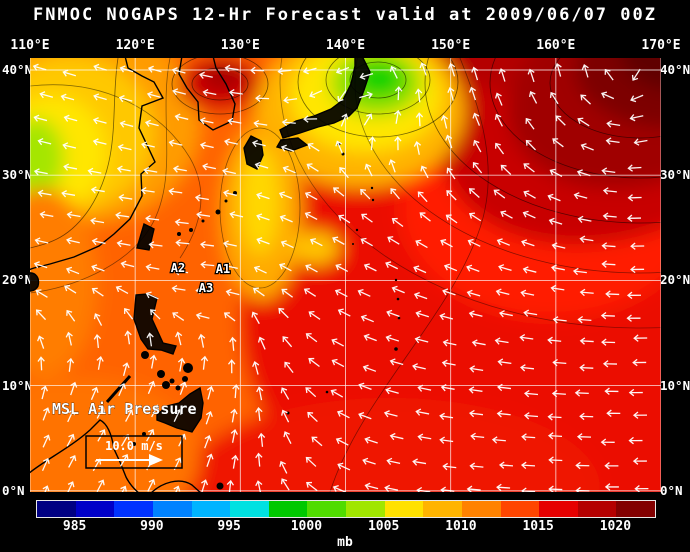 The image size is (690, 552). Describe the element at coordinates (35, 282) in the screenshot. I see `hainan-island` at that location.